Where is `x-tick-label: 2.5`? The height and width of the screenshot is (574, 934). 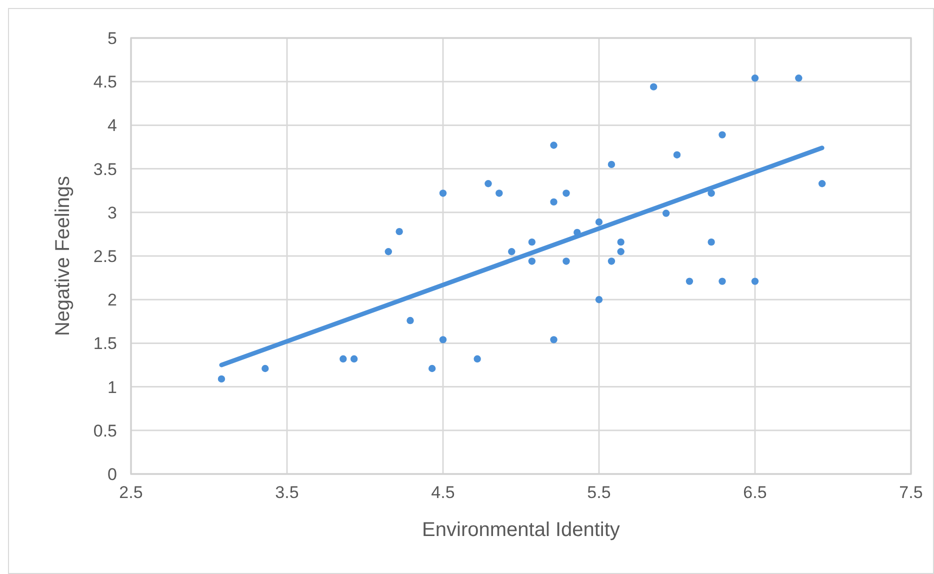 x-tick-label: 2.5 is located at coordinates (131, 492).